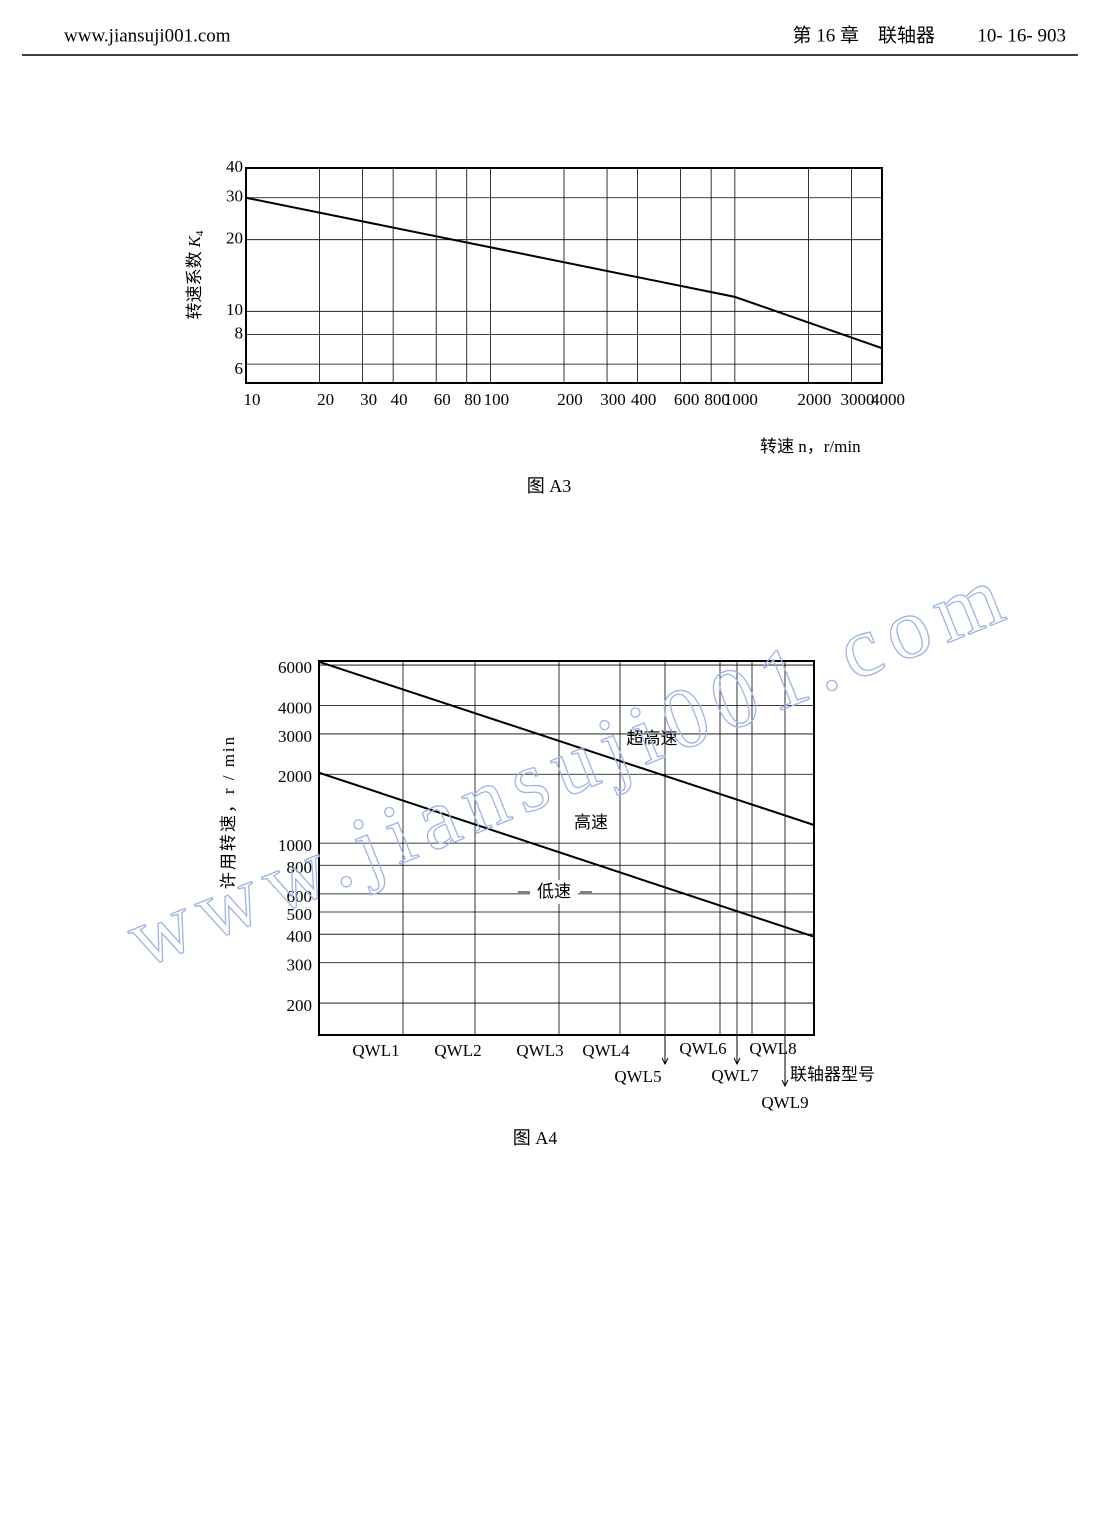 This screenshot has height=1515, width=1100. What do you see at coordinates (702, 1048) in the screenshot?
I see `x-category-label: QWL6` at bounding box center [702, 1048].